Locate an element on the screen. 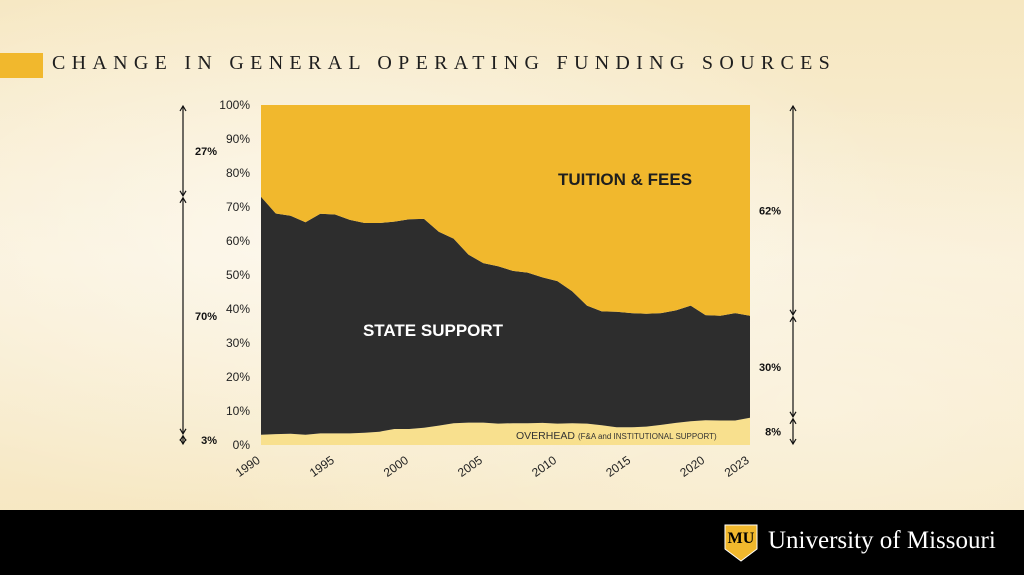  bracket-70pct: 70% is located at coordinates (198, 315).